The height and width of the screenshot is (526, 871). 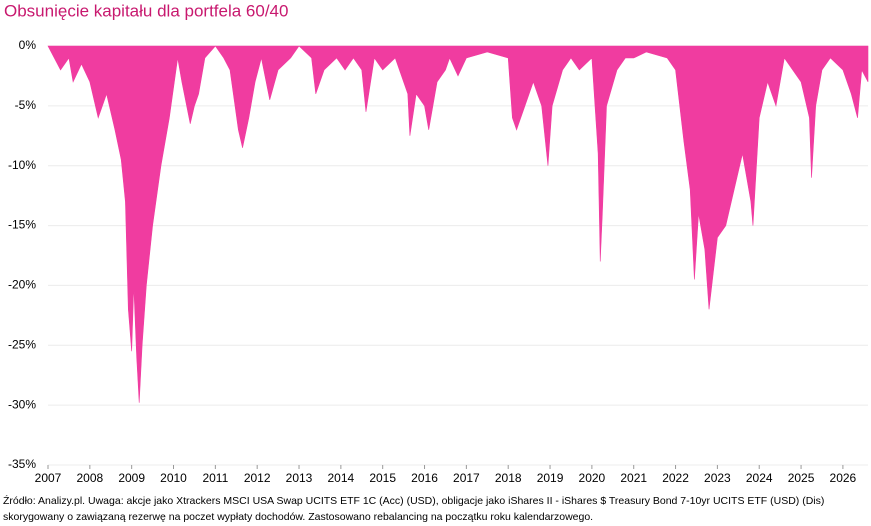 What do you see at coordinates (717, 478) in the screenshot?
I see `x-tick-label: 2023` at bounding box center [717, 478].